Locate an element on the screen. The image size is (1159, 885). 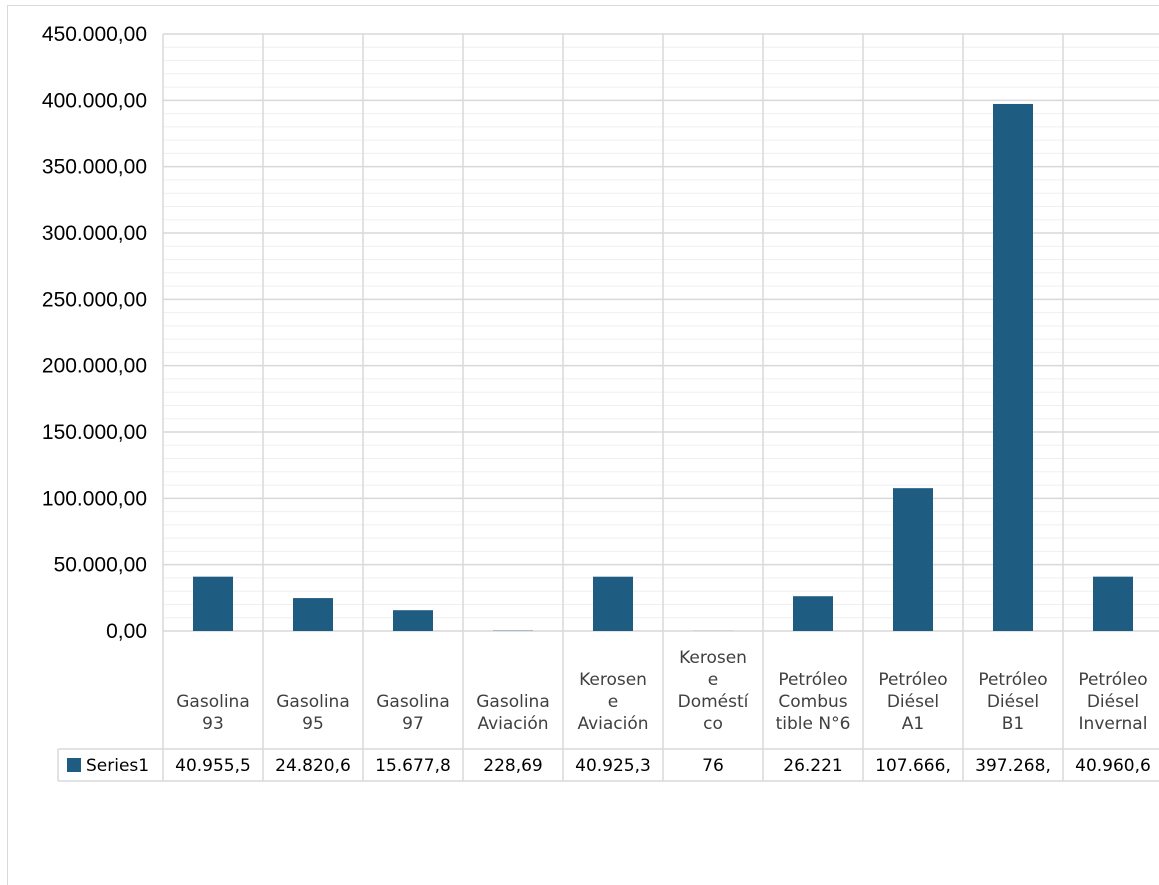
data-value-label: 76 is located at coordinates (713, 766).